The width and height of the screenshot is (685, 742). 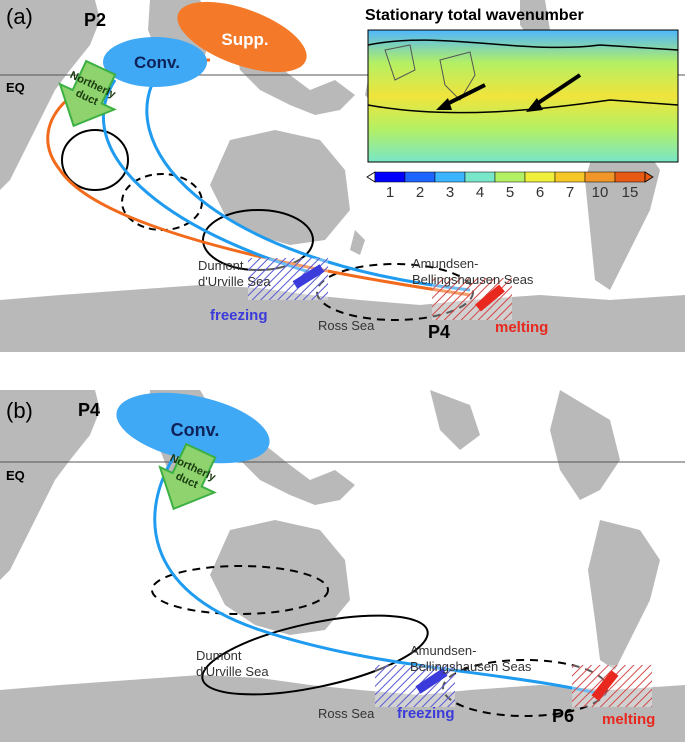 I want to click on northerly-duct-arrow-a: Northerly duct, so click(x=88, y=93).